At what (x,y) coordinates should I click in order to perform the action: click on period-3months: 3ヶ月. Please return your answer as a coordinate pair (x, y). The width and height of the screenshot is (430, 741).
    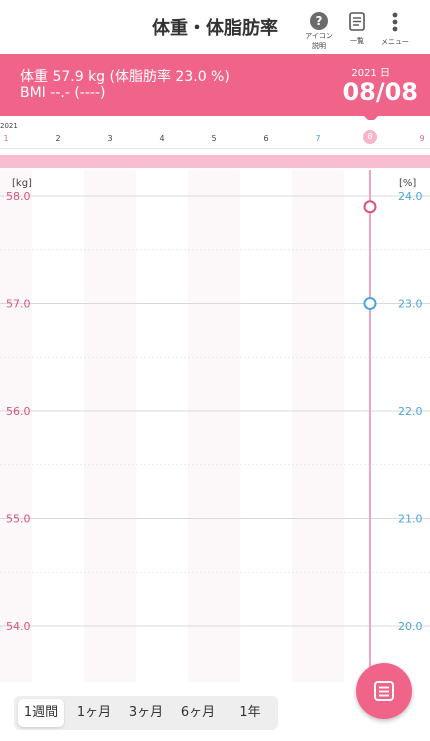
    Looking at the image, I should click on (146, 712).